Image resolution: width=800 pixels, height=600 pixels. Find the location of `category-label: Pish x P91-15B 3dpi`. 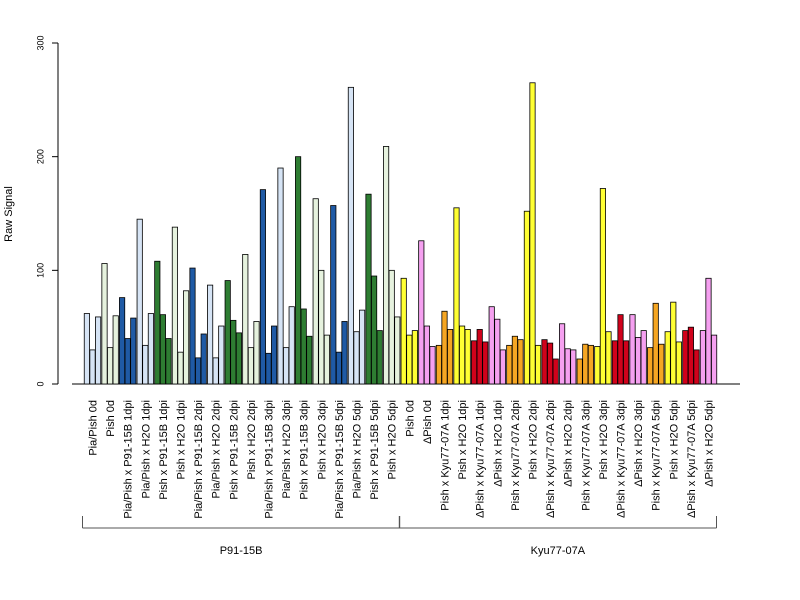

category-label: Pish x P91-15B 3dpi is located at coordinates (305, 450).